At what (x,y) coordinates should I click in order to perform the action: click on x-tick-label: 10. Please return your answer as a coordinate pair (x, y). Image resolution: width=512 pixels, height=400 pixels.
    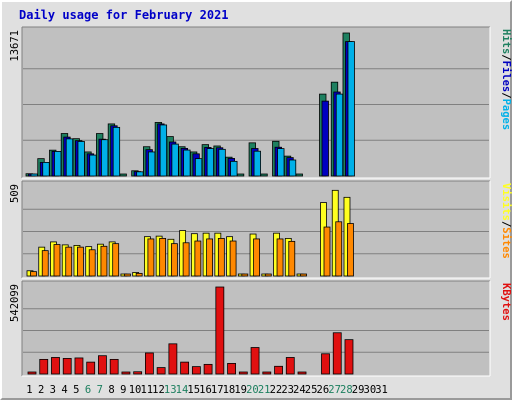
    Looking at the image, I should click on (135, 390).